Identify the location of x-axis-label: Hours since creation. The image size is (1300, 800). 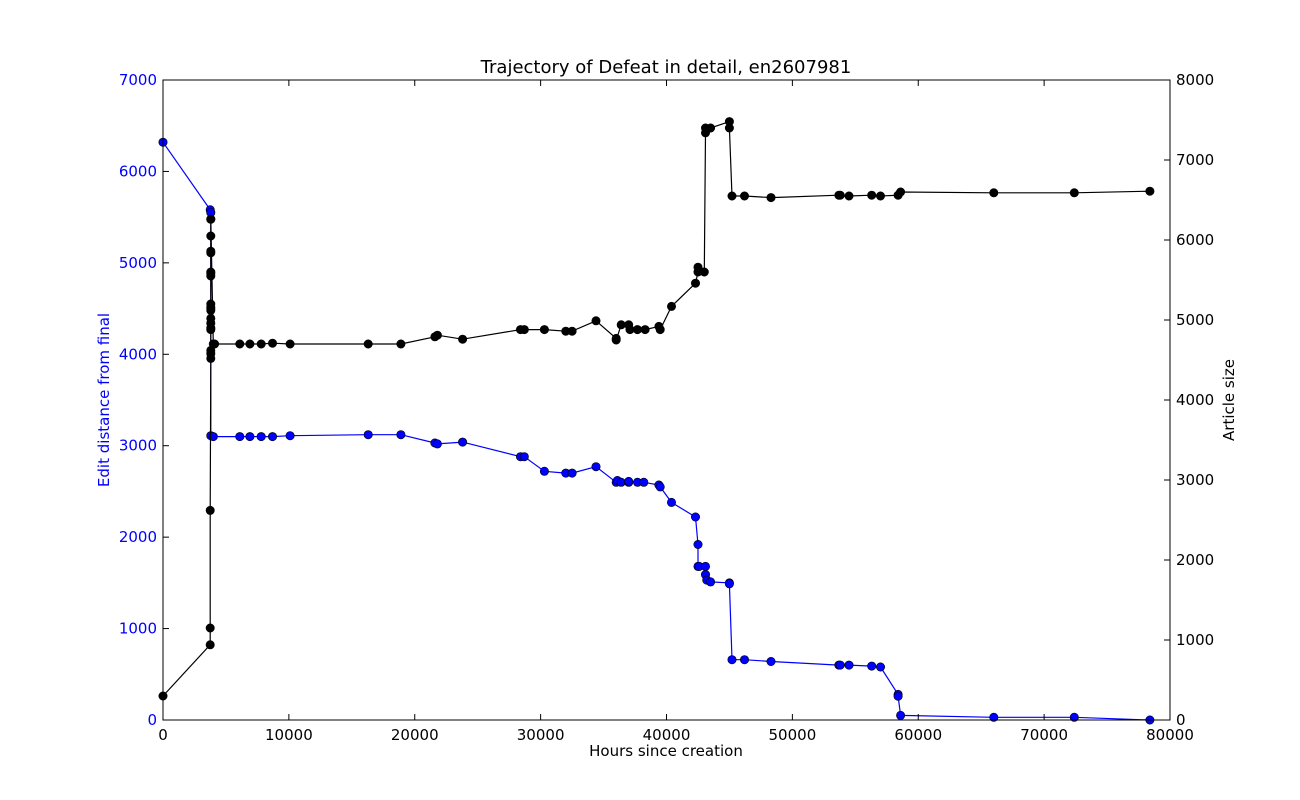
(666, 751).